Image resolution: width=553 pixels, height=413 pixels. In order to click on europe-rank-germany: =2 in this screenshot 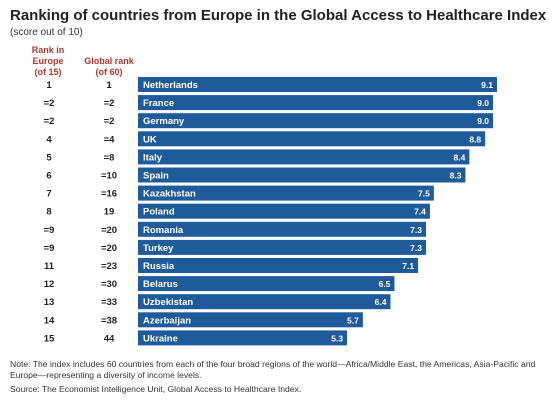, I will do `click(49, 121)`.